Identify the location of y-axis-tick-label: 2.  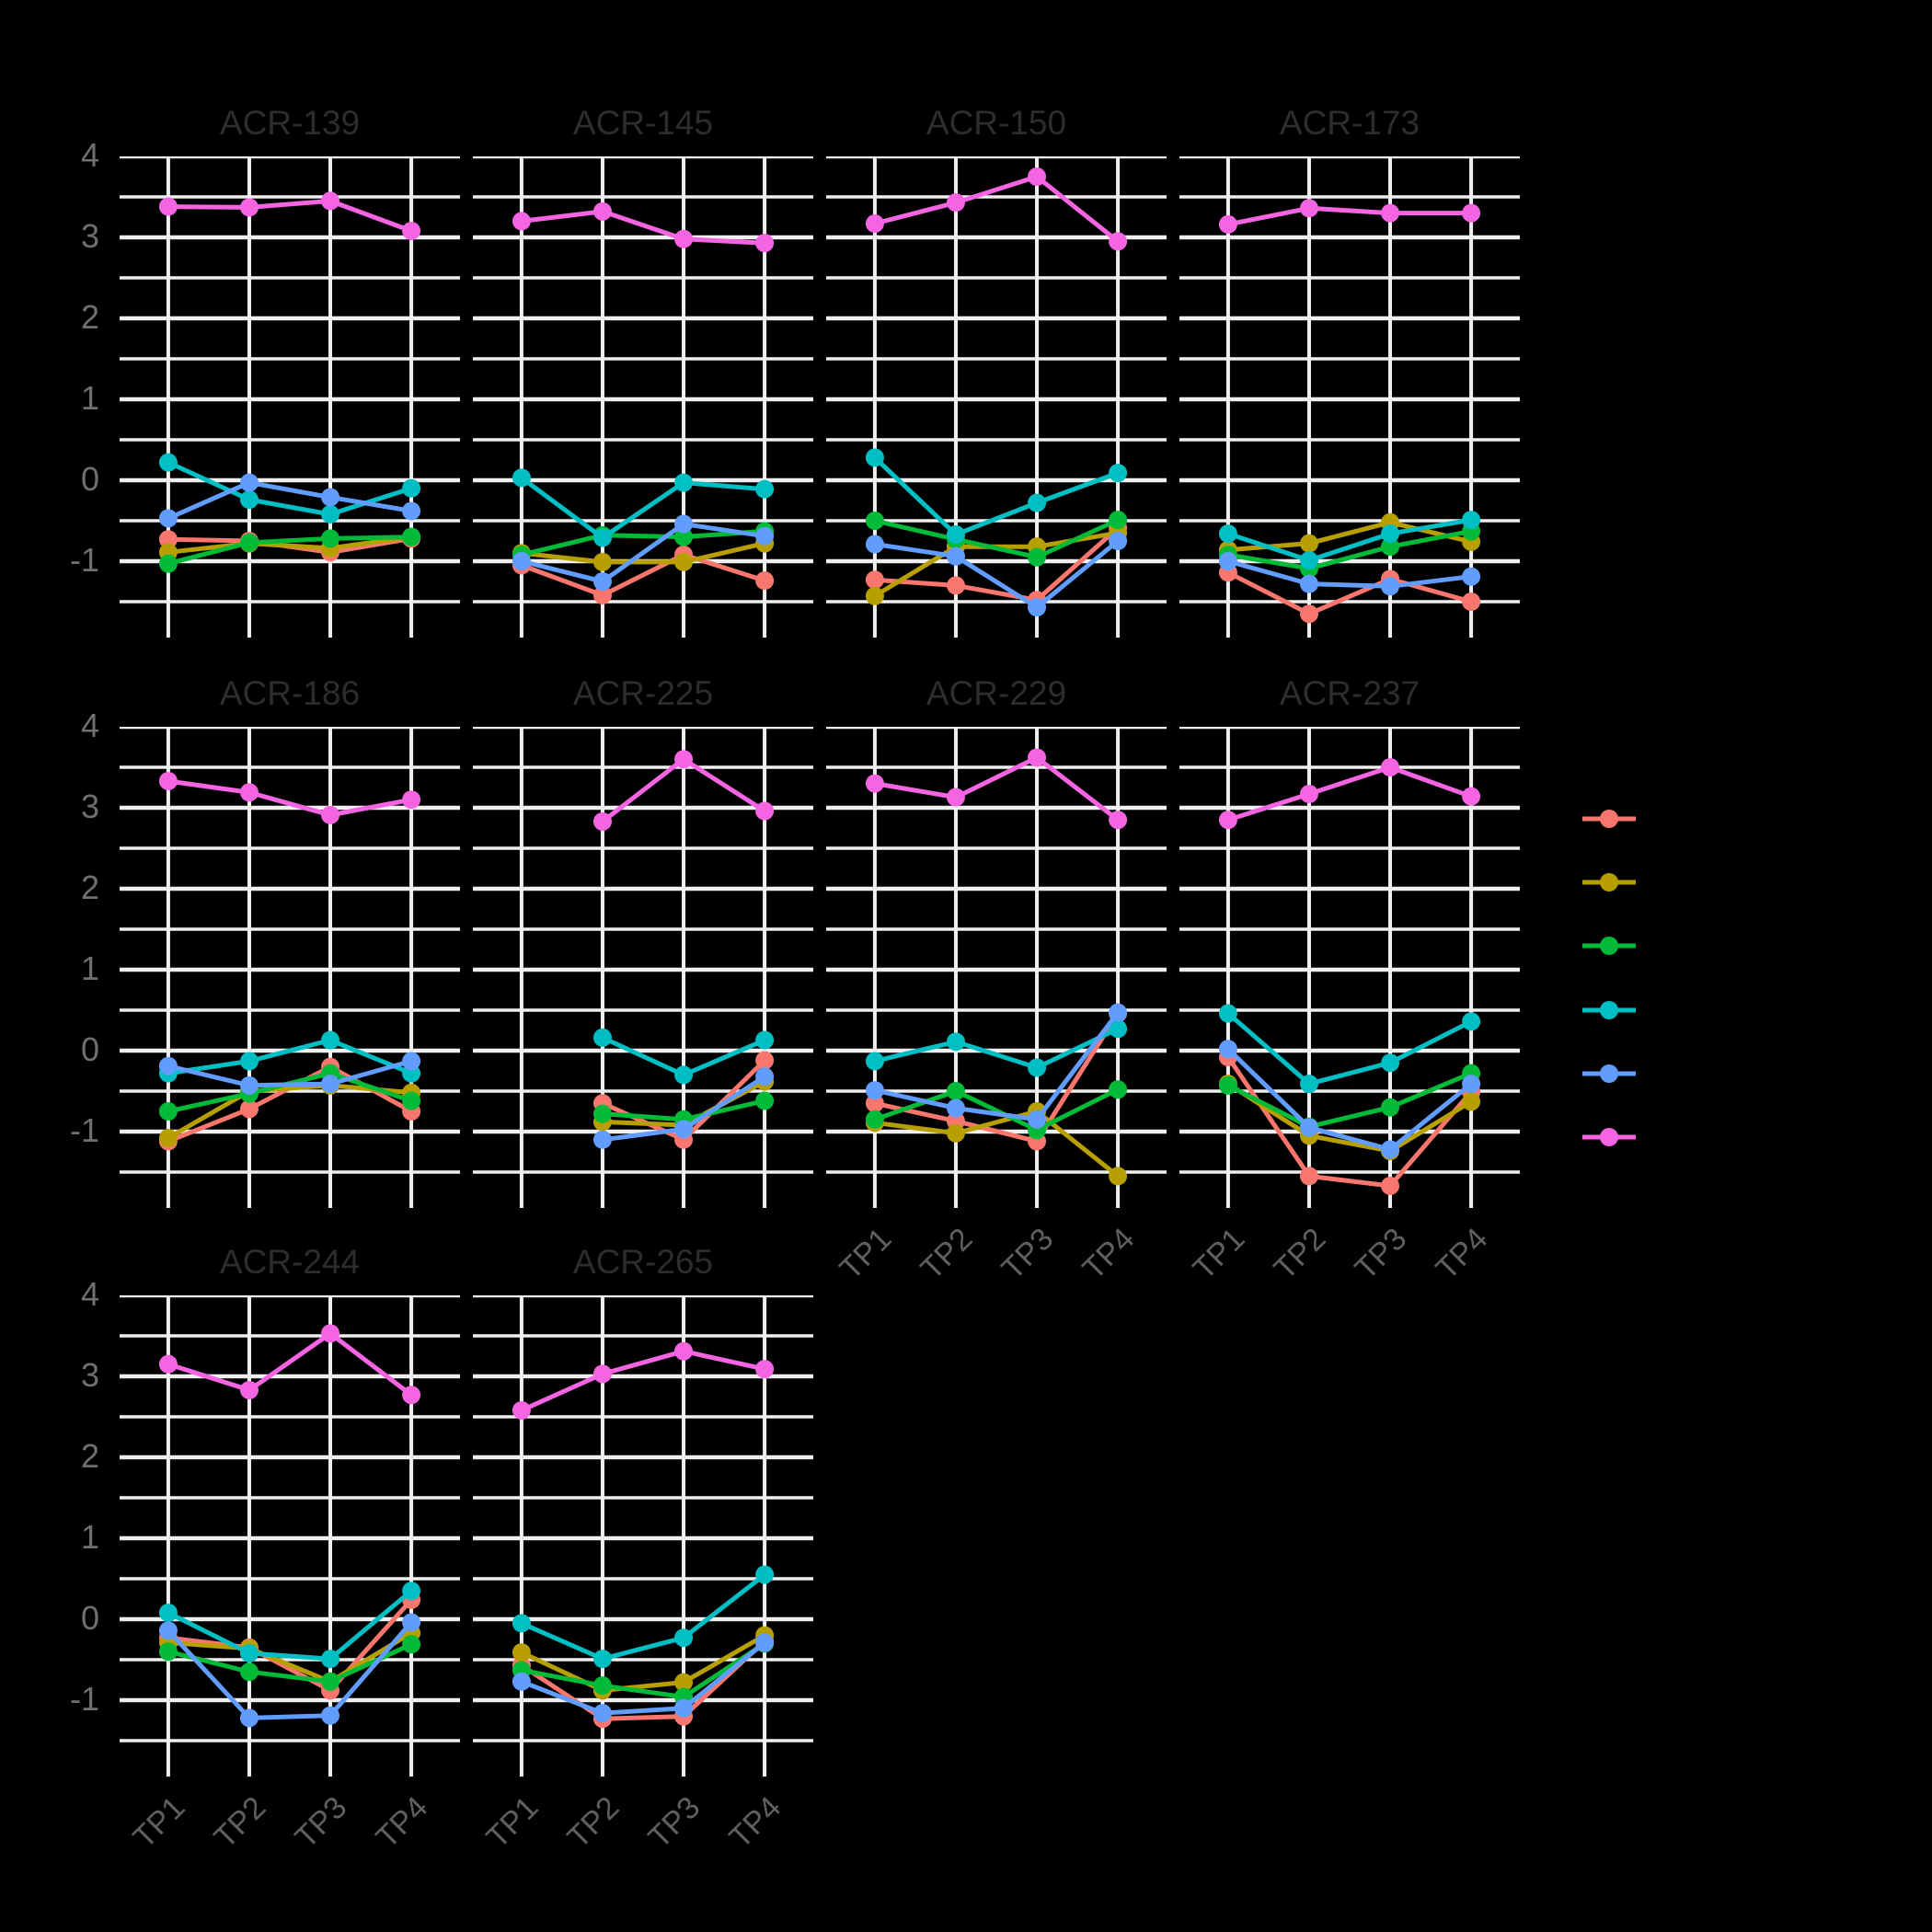
(89, 1456).